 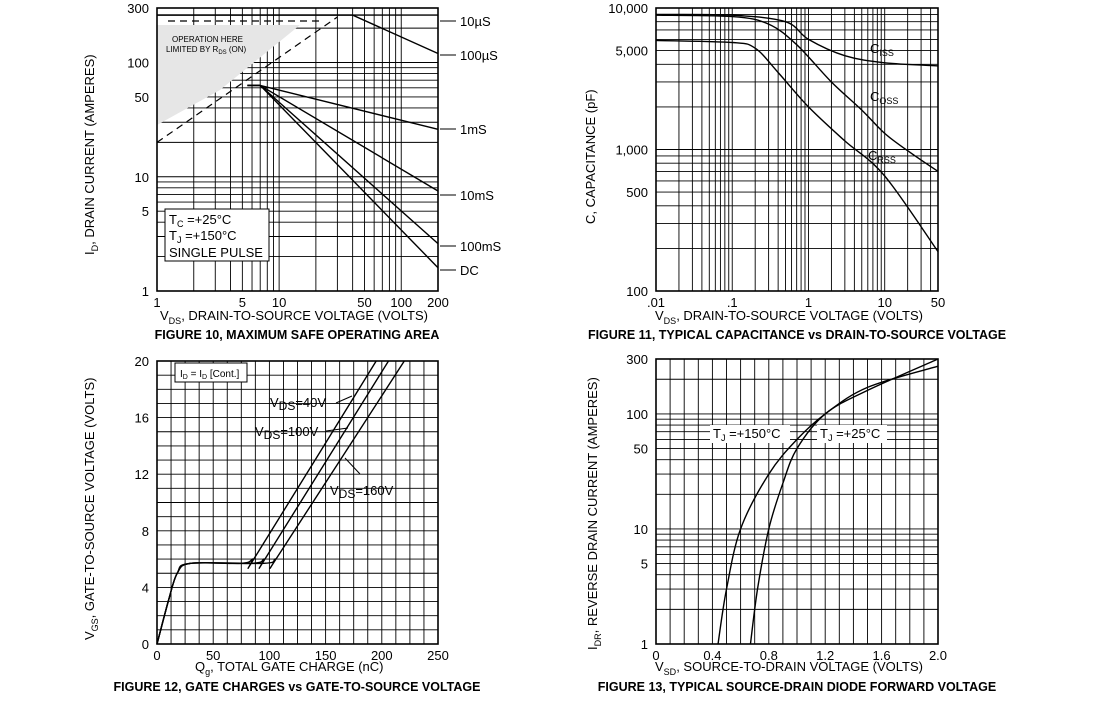 I want to click on fig10-tick-labels: 1 5 10 50 100 200 1 5 10 50 100 300, so click(x=288, y=155).